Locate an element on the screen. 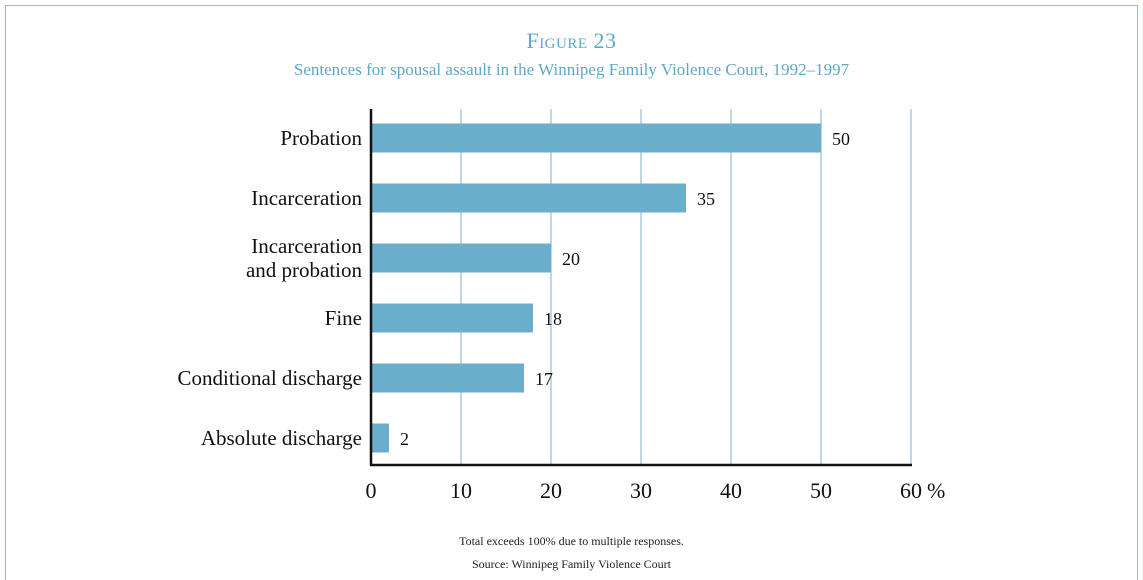  category-label: Fine is located at coordinates (343, 318).